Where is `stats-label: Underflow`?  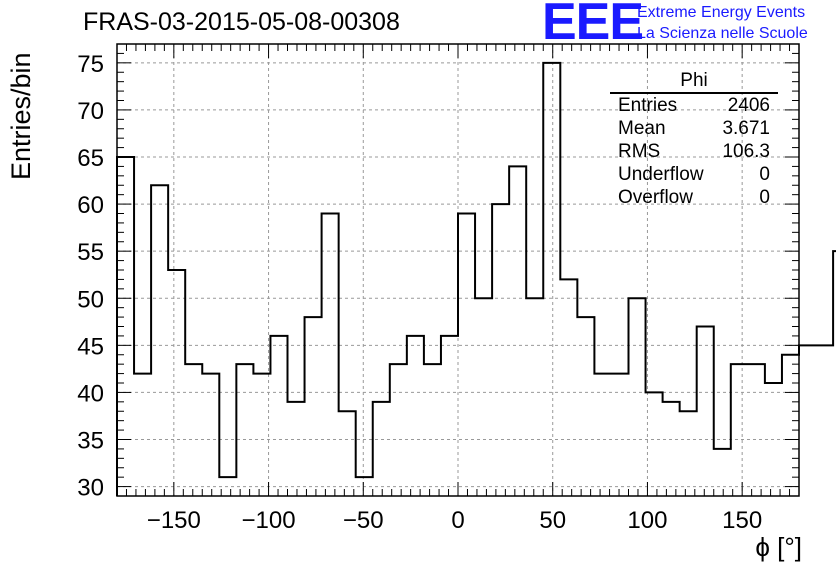 stats-label: Underflow is located at coordinates (661, 174).